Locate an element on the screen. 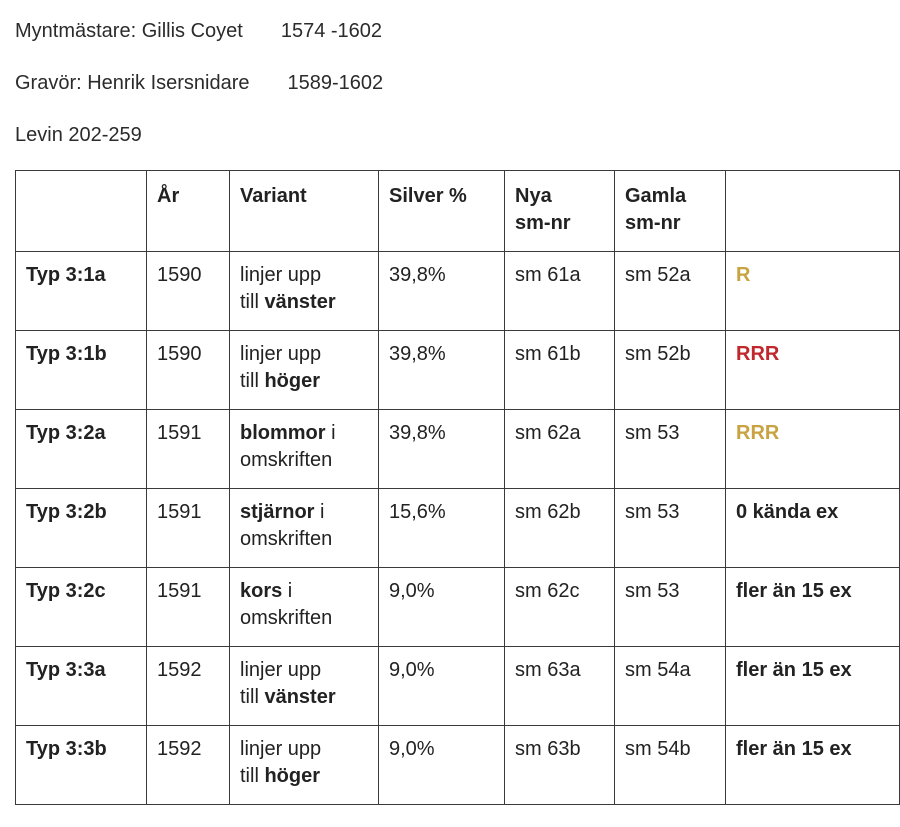 This screenshot has width=900, height=827. cell-new-nr: sm 63a is located at coordinates (559, 686).